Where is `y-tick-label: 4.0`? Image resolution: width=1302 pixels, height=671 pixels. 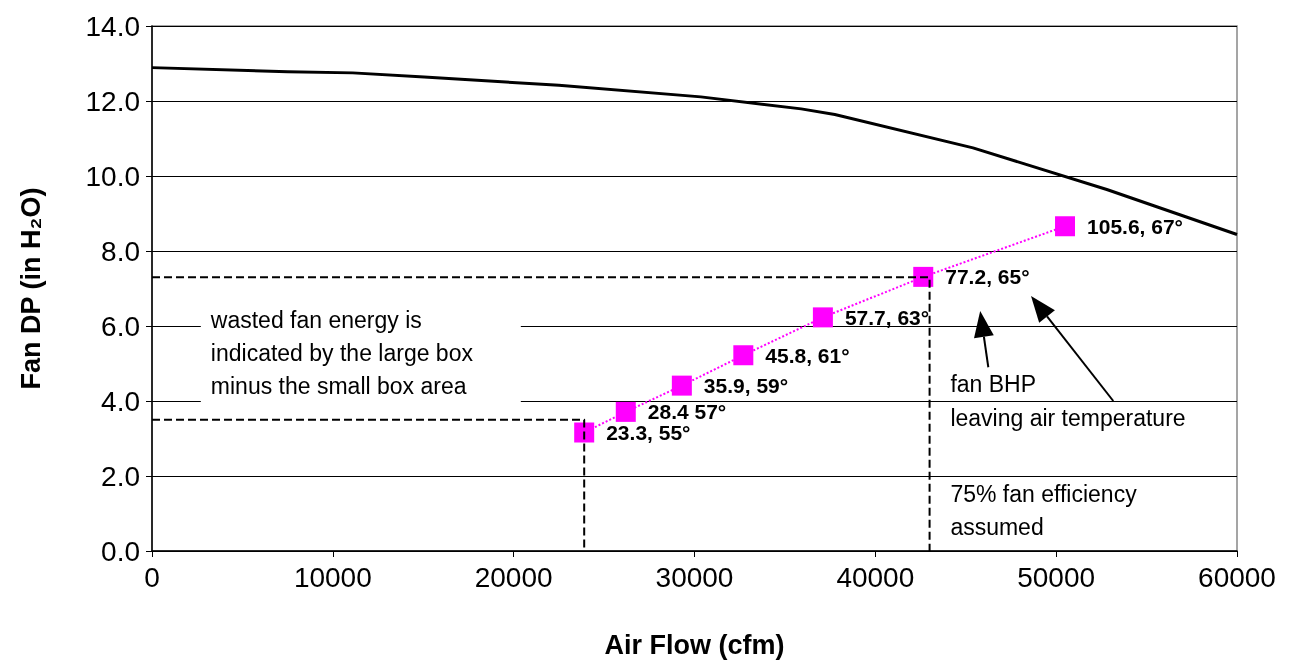
y-tick-label: 4.0 is located at coordinates (120, 401).